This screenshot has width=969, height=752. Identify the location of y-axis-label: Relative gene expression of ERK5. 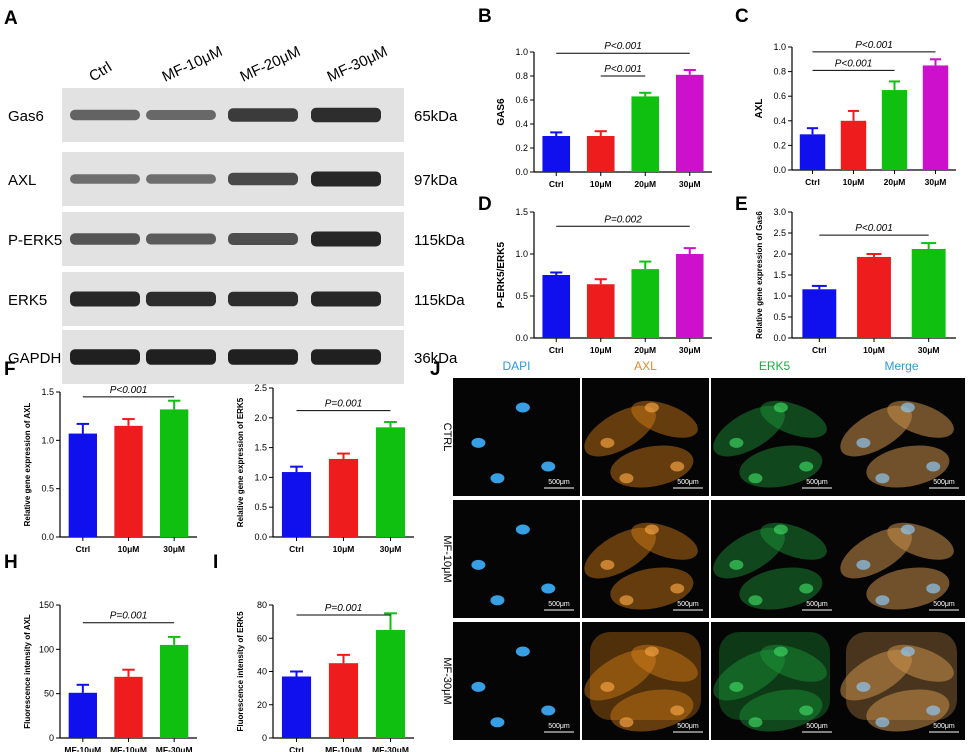
(240, 462).